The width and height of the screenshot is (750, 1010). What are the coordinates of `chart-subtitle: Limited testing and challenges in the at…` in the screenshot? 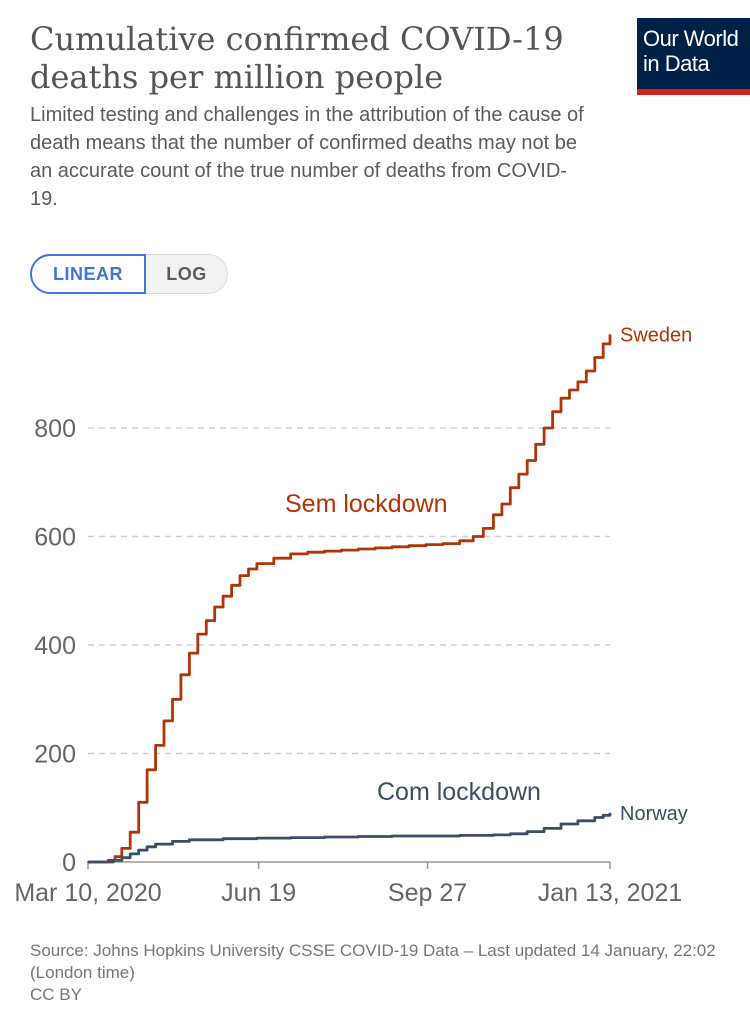 It's located at (307, 157).